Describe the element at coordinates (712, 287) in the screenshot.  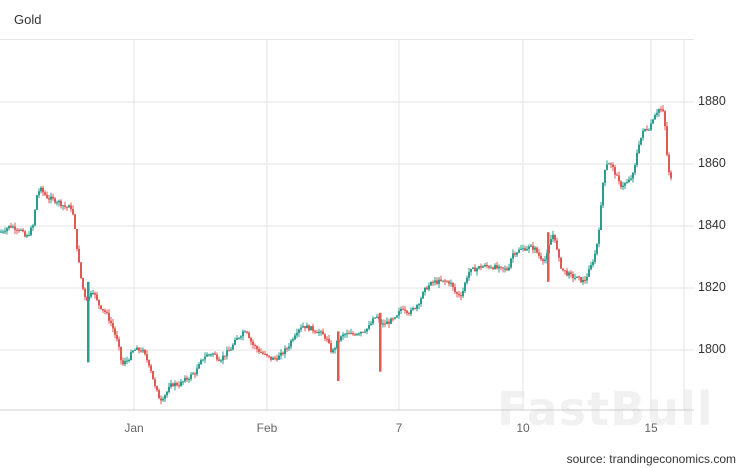
I see `y-tick-label: 1820` at that location.